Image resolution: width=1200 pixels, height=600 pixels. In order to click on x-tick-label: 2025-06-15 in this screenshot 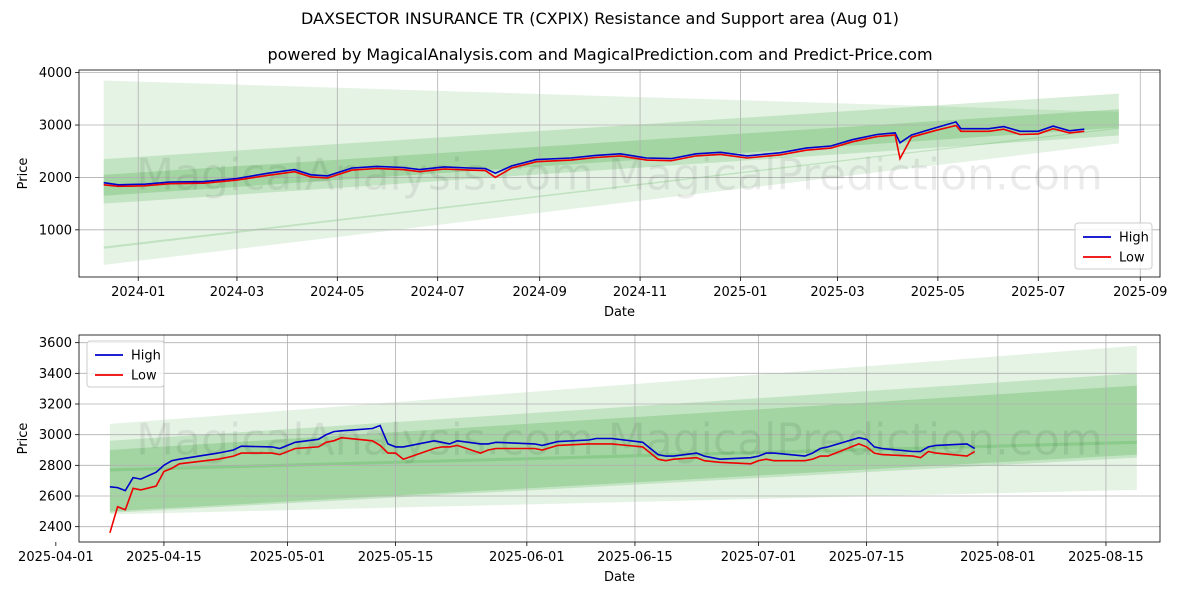, I will do `click(635, 557)`.